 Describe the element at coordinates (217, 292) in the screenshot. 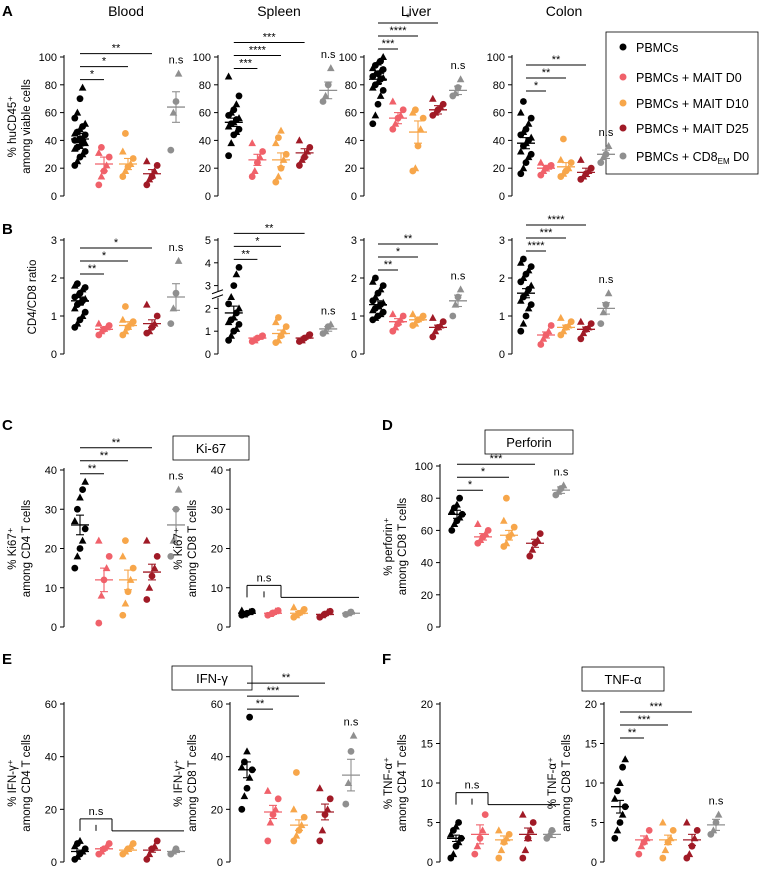

I see `axis-break-mark` at that location.